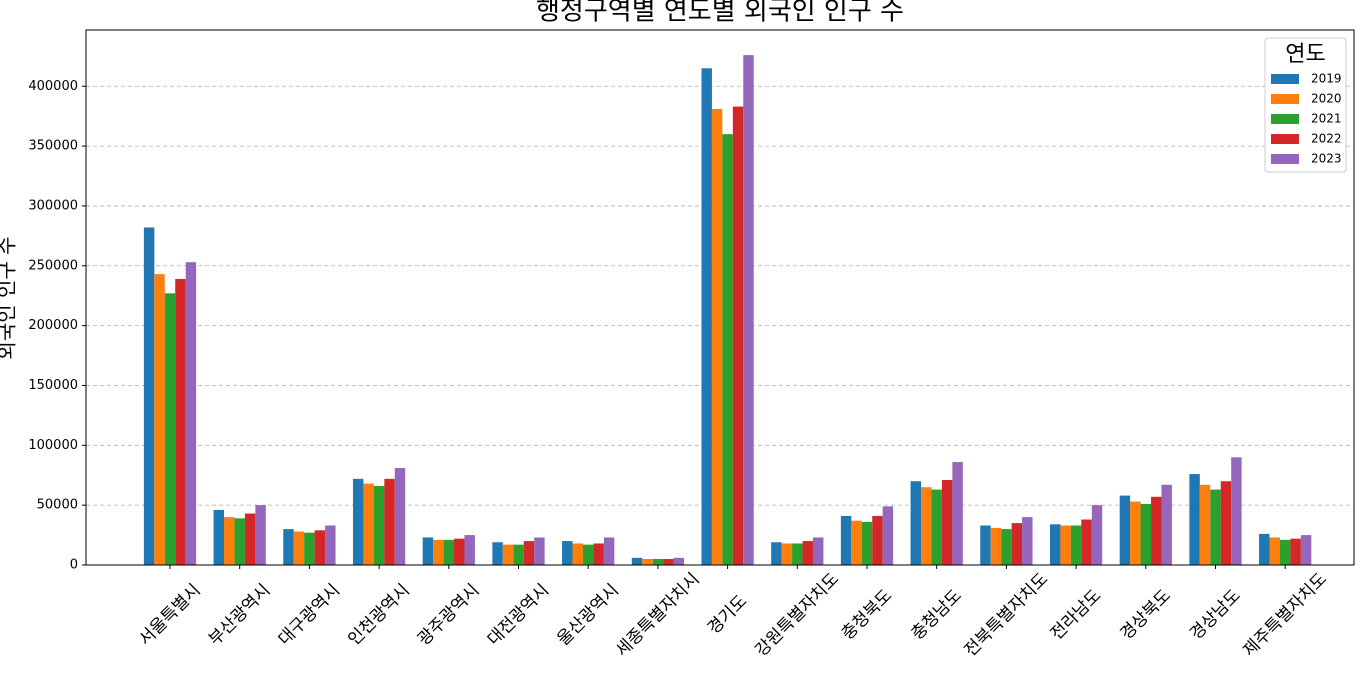  I want to click on x-tick-label: 경상북도, so click(1146, 615).